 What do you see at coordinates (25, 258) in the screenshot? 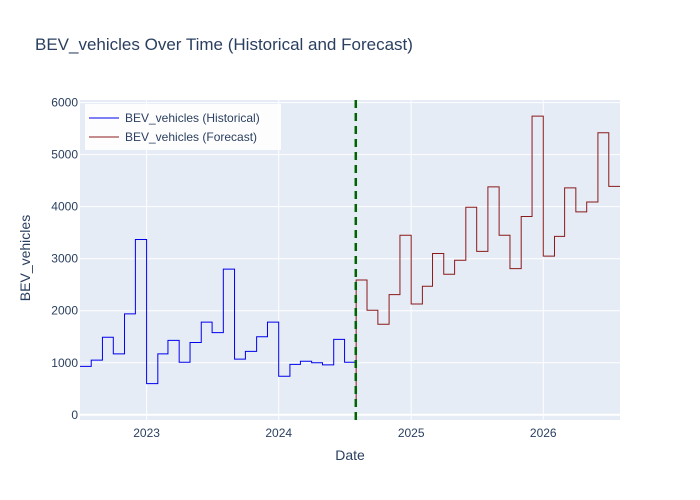
I see `y-axis-title: BEV_vehicles` at bounding box center [25, 258].